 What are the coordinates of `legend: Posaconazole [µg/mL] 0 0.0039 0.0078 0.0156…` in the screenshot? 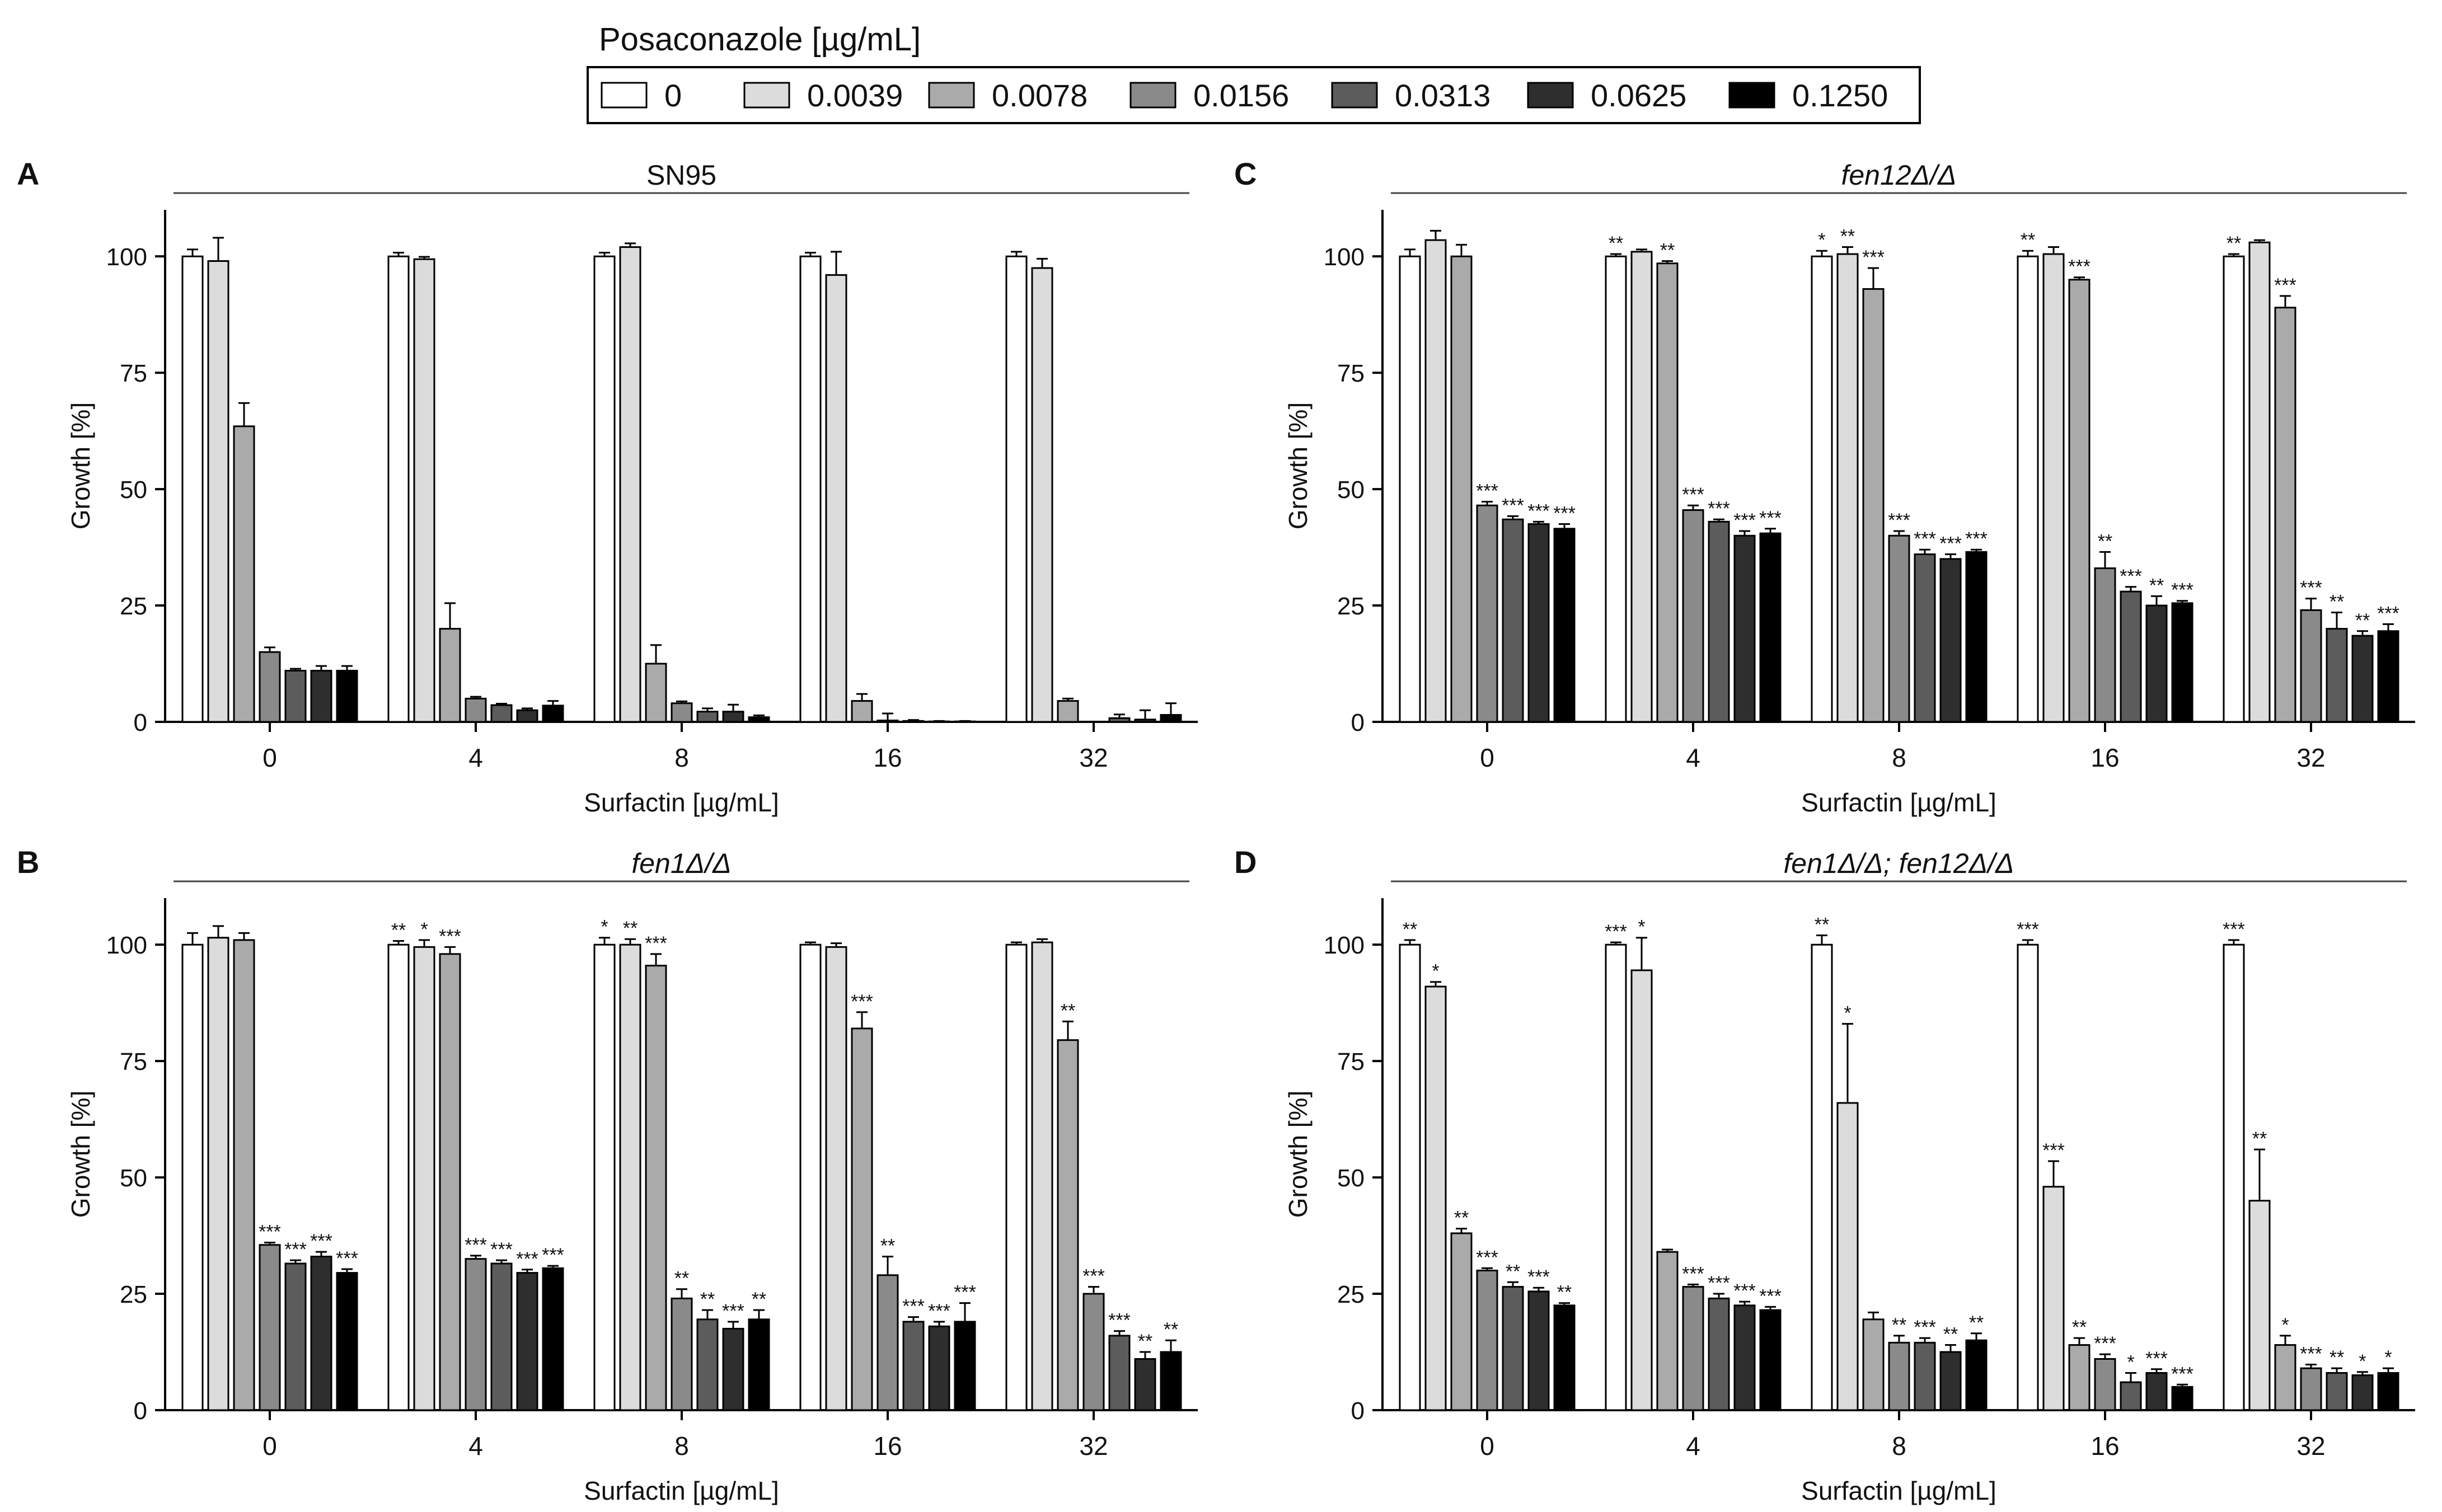 It's located at (1254, 72).